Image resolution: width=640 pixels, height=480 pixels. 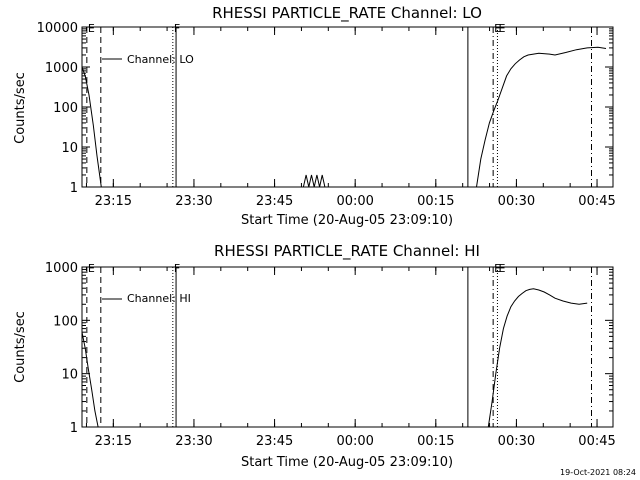 What do you see at coordinates (160, 59) in the screenshot?
I see `legend-label: Channel: LO` at bounding box center [160, 59].